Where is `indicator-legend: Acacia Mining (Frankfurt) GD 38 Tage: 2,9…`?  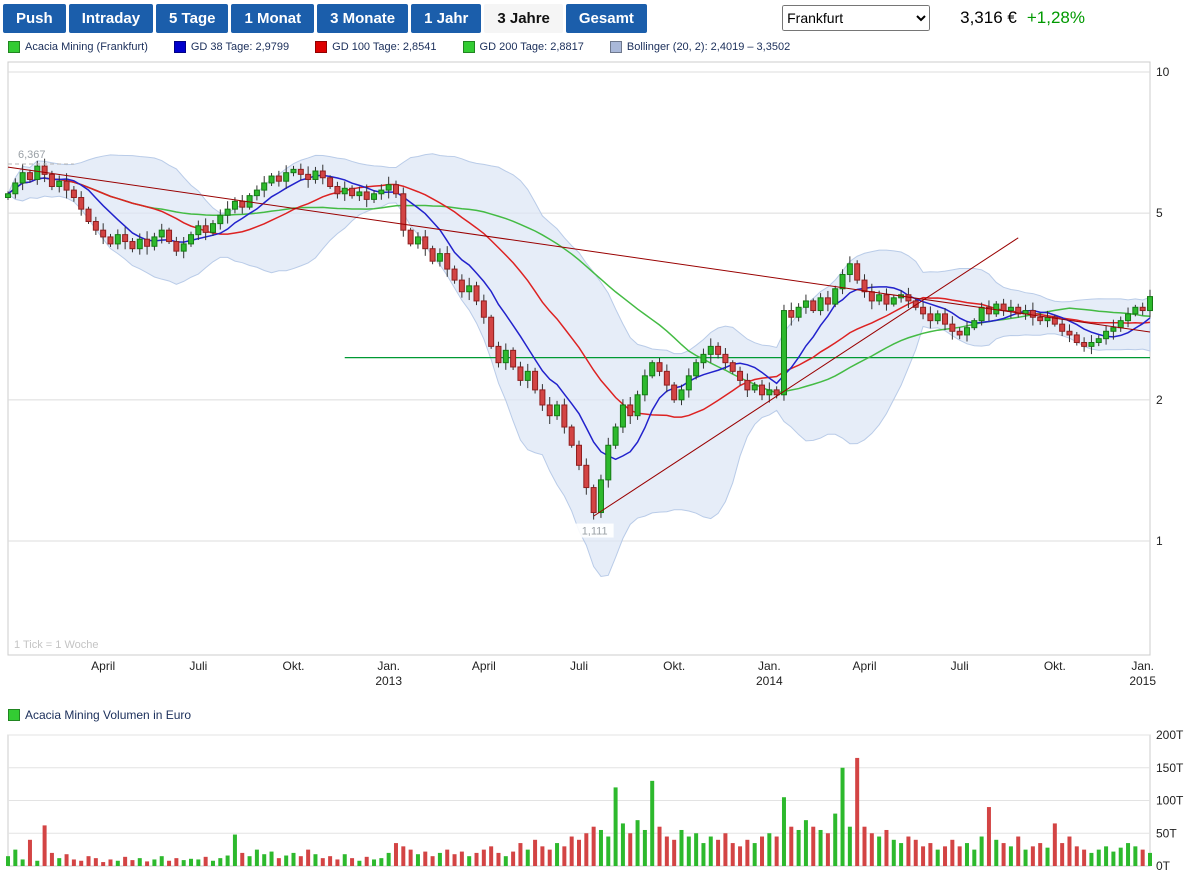
indicator-legend: Acacia Mining (Frankfurt) GD 38 Tage: 2,9… is located at coordinates (595, 47).